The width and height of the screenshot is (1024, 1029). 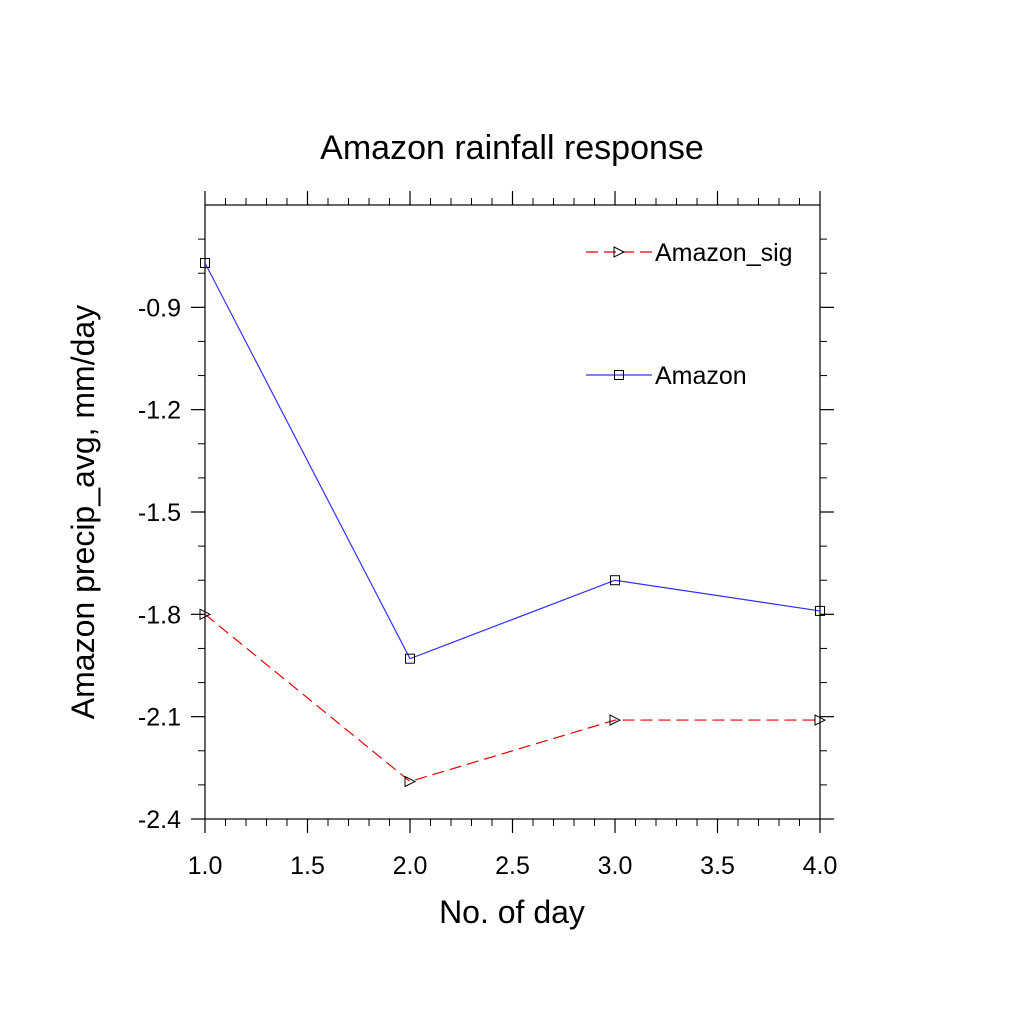 What do you see at coordinates (512, 148) in the screenshot?
I see `chart-title: Amazon rainfall response` at bounding box center [512, 148].